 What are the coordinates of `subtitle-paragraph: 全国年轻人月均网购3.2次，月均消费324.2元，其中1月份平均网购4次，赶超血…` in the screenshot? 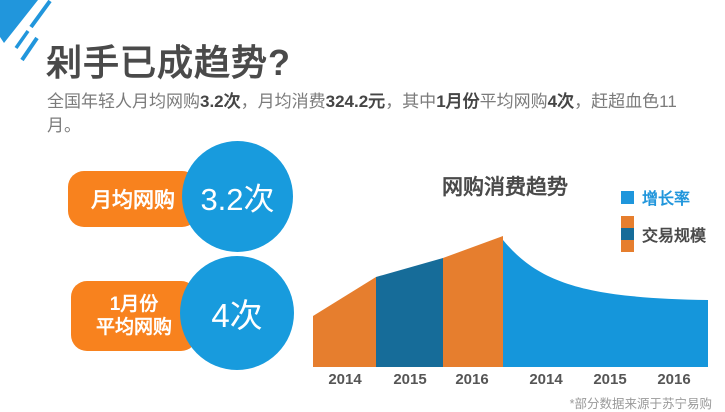 It's located at (377, 114).